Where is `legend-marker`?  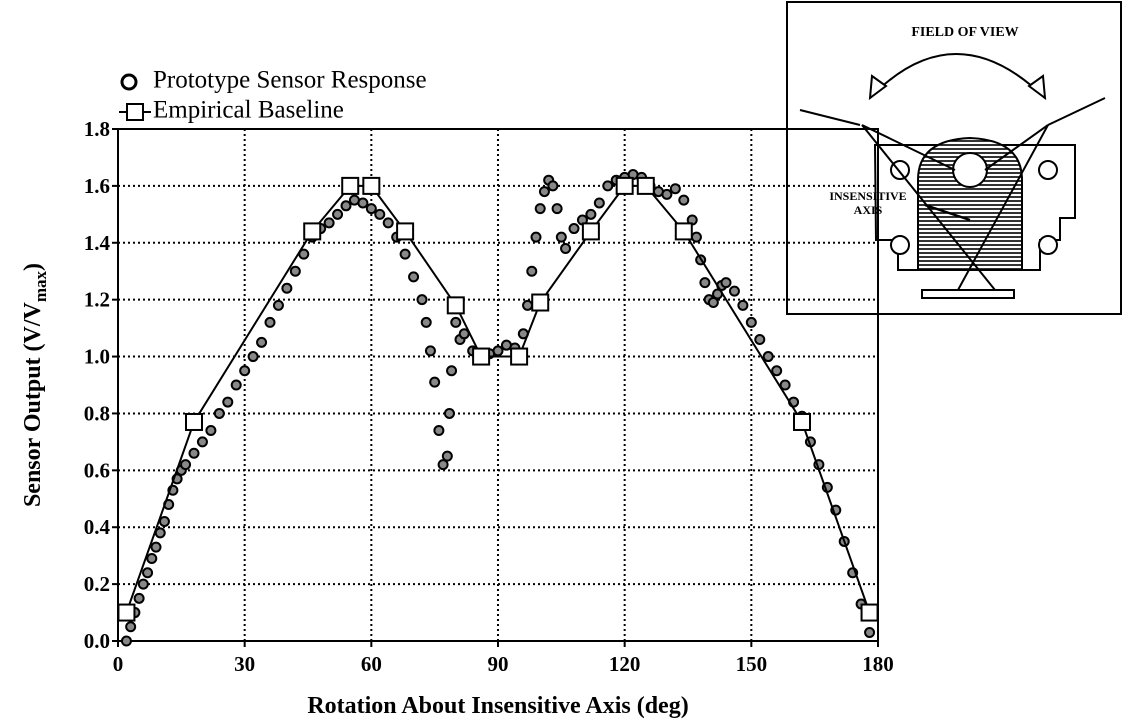 legend-marker is located at coordinates (129, 82).